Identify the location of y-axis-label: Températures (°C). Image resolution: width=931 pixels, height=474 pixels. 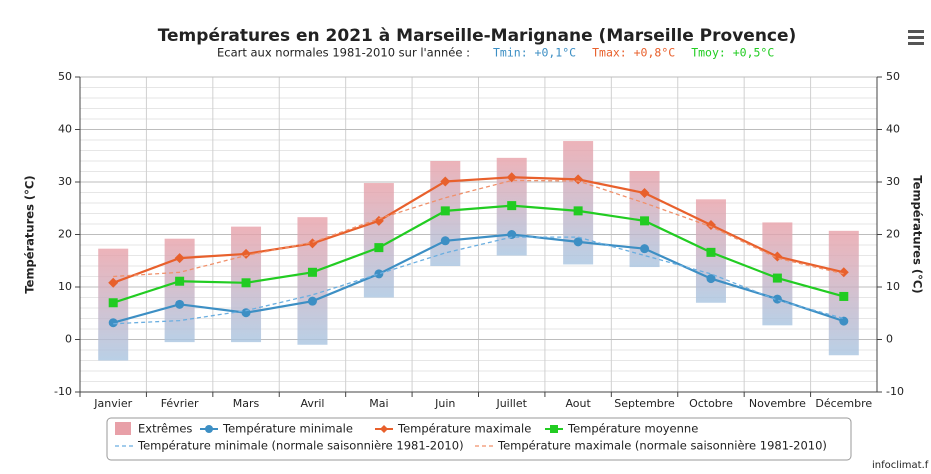
(30, 234).